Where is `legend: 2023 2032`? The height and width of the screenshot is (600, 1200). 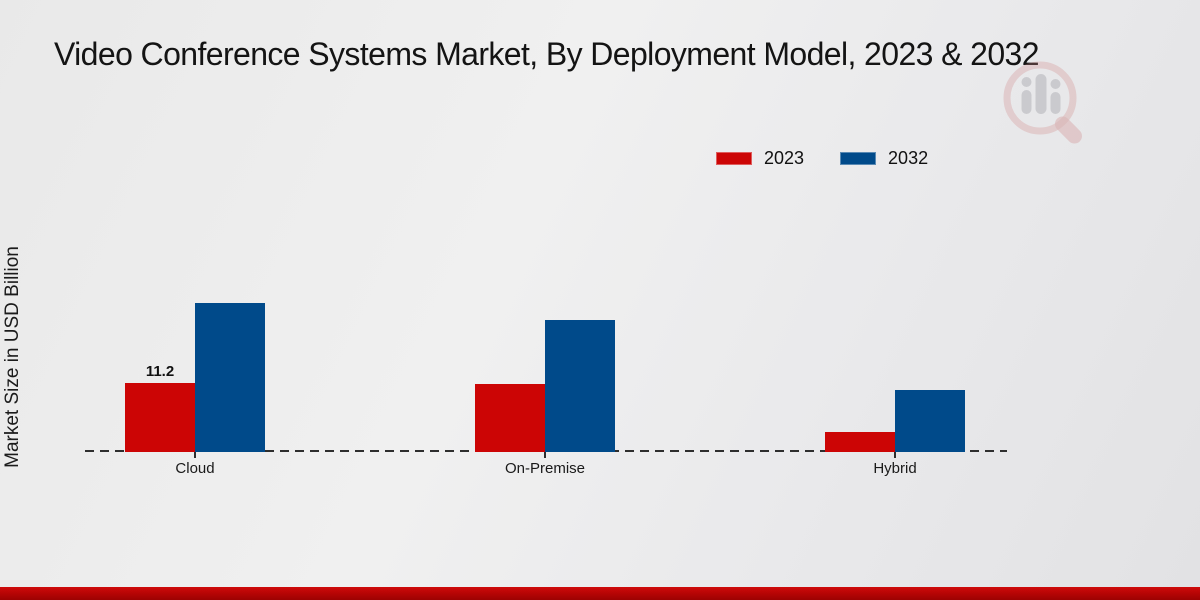
legend: 2023 2032 is located at coordinates (822, 158).